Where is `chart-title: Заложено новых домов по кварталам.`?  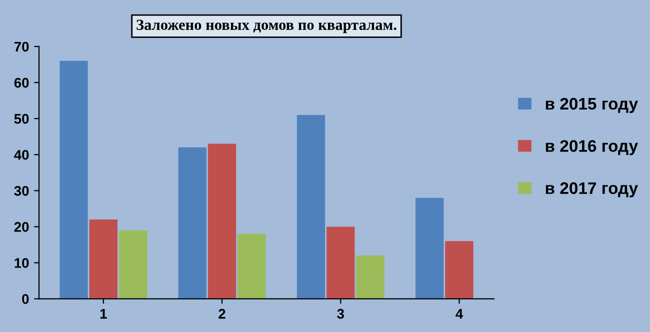 chart-title: Заложено новых домов по кварталам. is located at coordinates (266, 27).